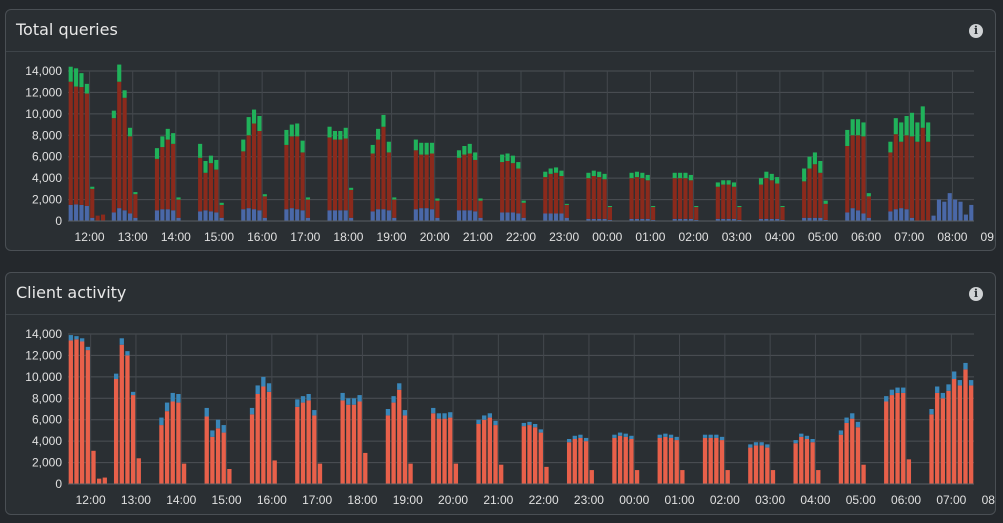 The height and width of the screenshot is (523, 1003). Describe the element at coordinates (47, 178) in the screenshot. I see `y-tick-label: 4,000` at that location.